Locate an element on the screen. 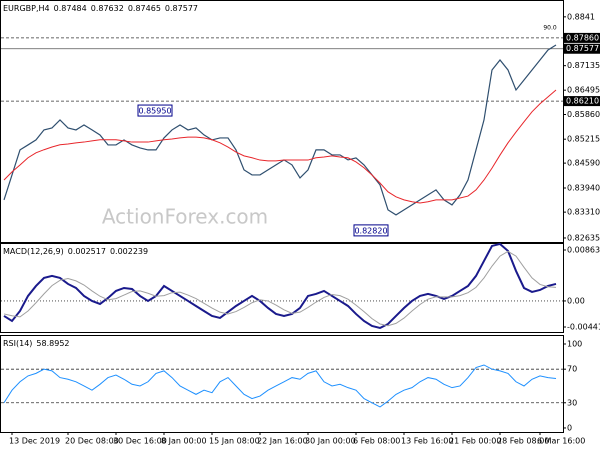 The image size is (600, 450). level-label: 0.87577 is located at coordinates (582, 48).